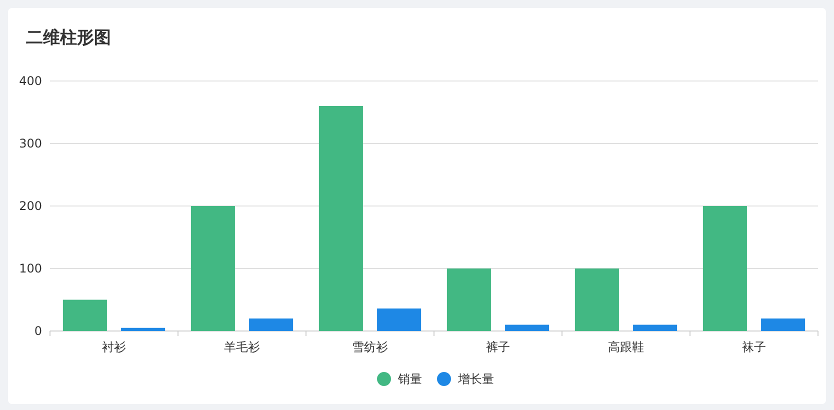 Image resolution: width=834 pixels, height=410 pixels. What do you see at coordinates (30, 143) in the screenshot?
I see `y-tick-label: 300` at bounding box center [30, 143].